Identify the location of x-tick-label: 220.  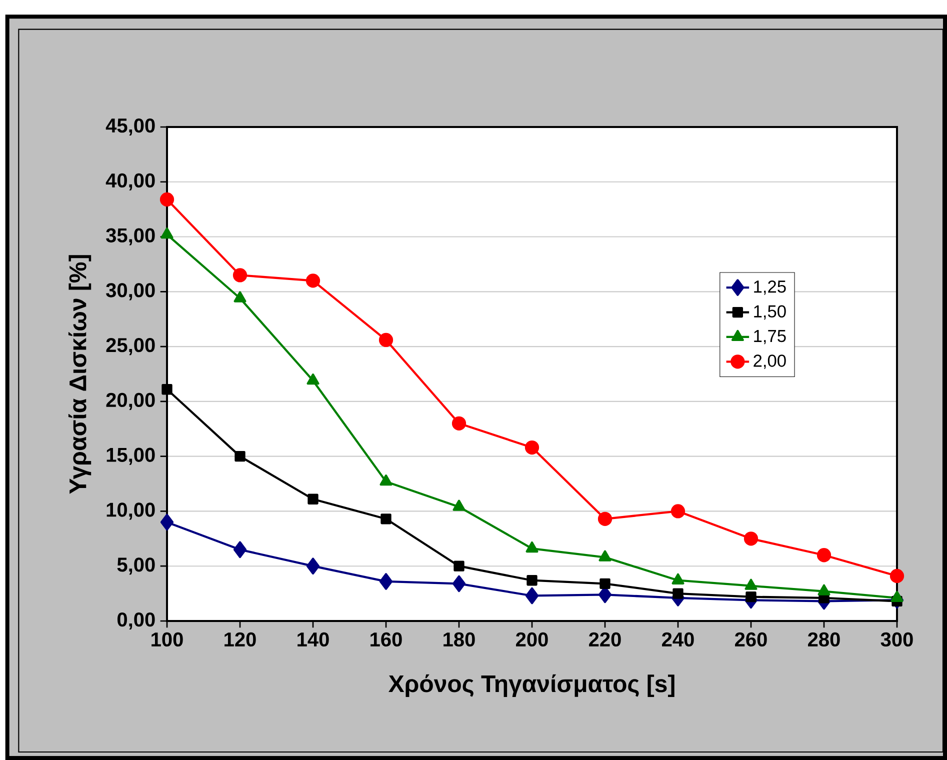
(605, 639).